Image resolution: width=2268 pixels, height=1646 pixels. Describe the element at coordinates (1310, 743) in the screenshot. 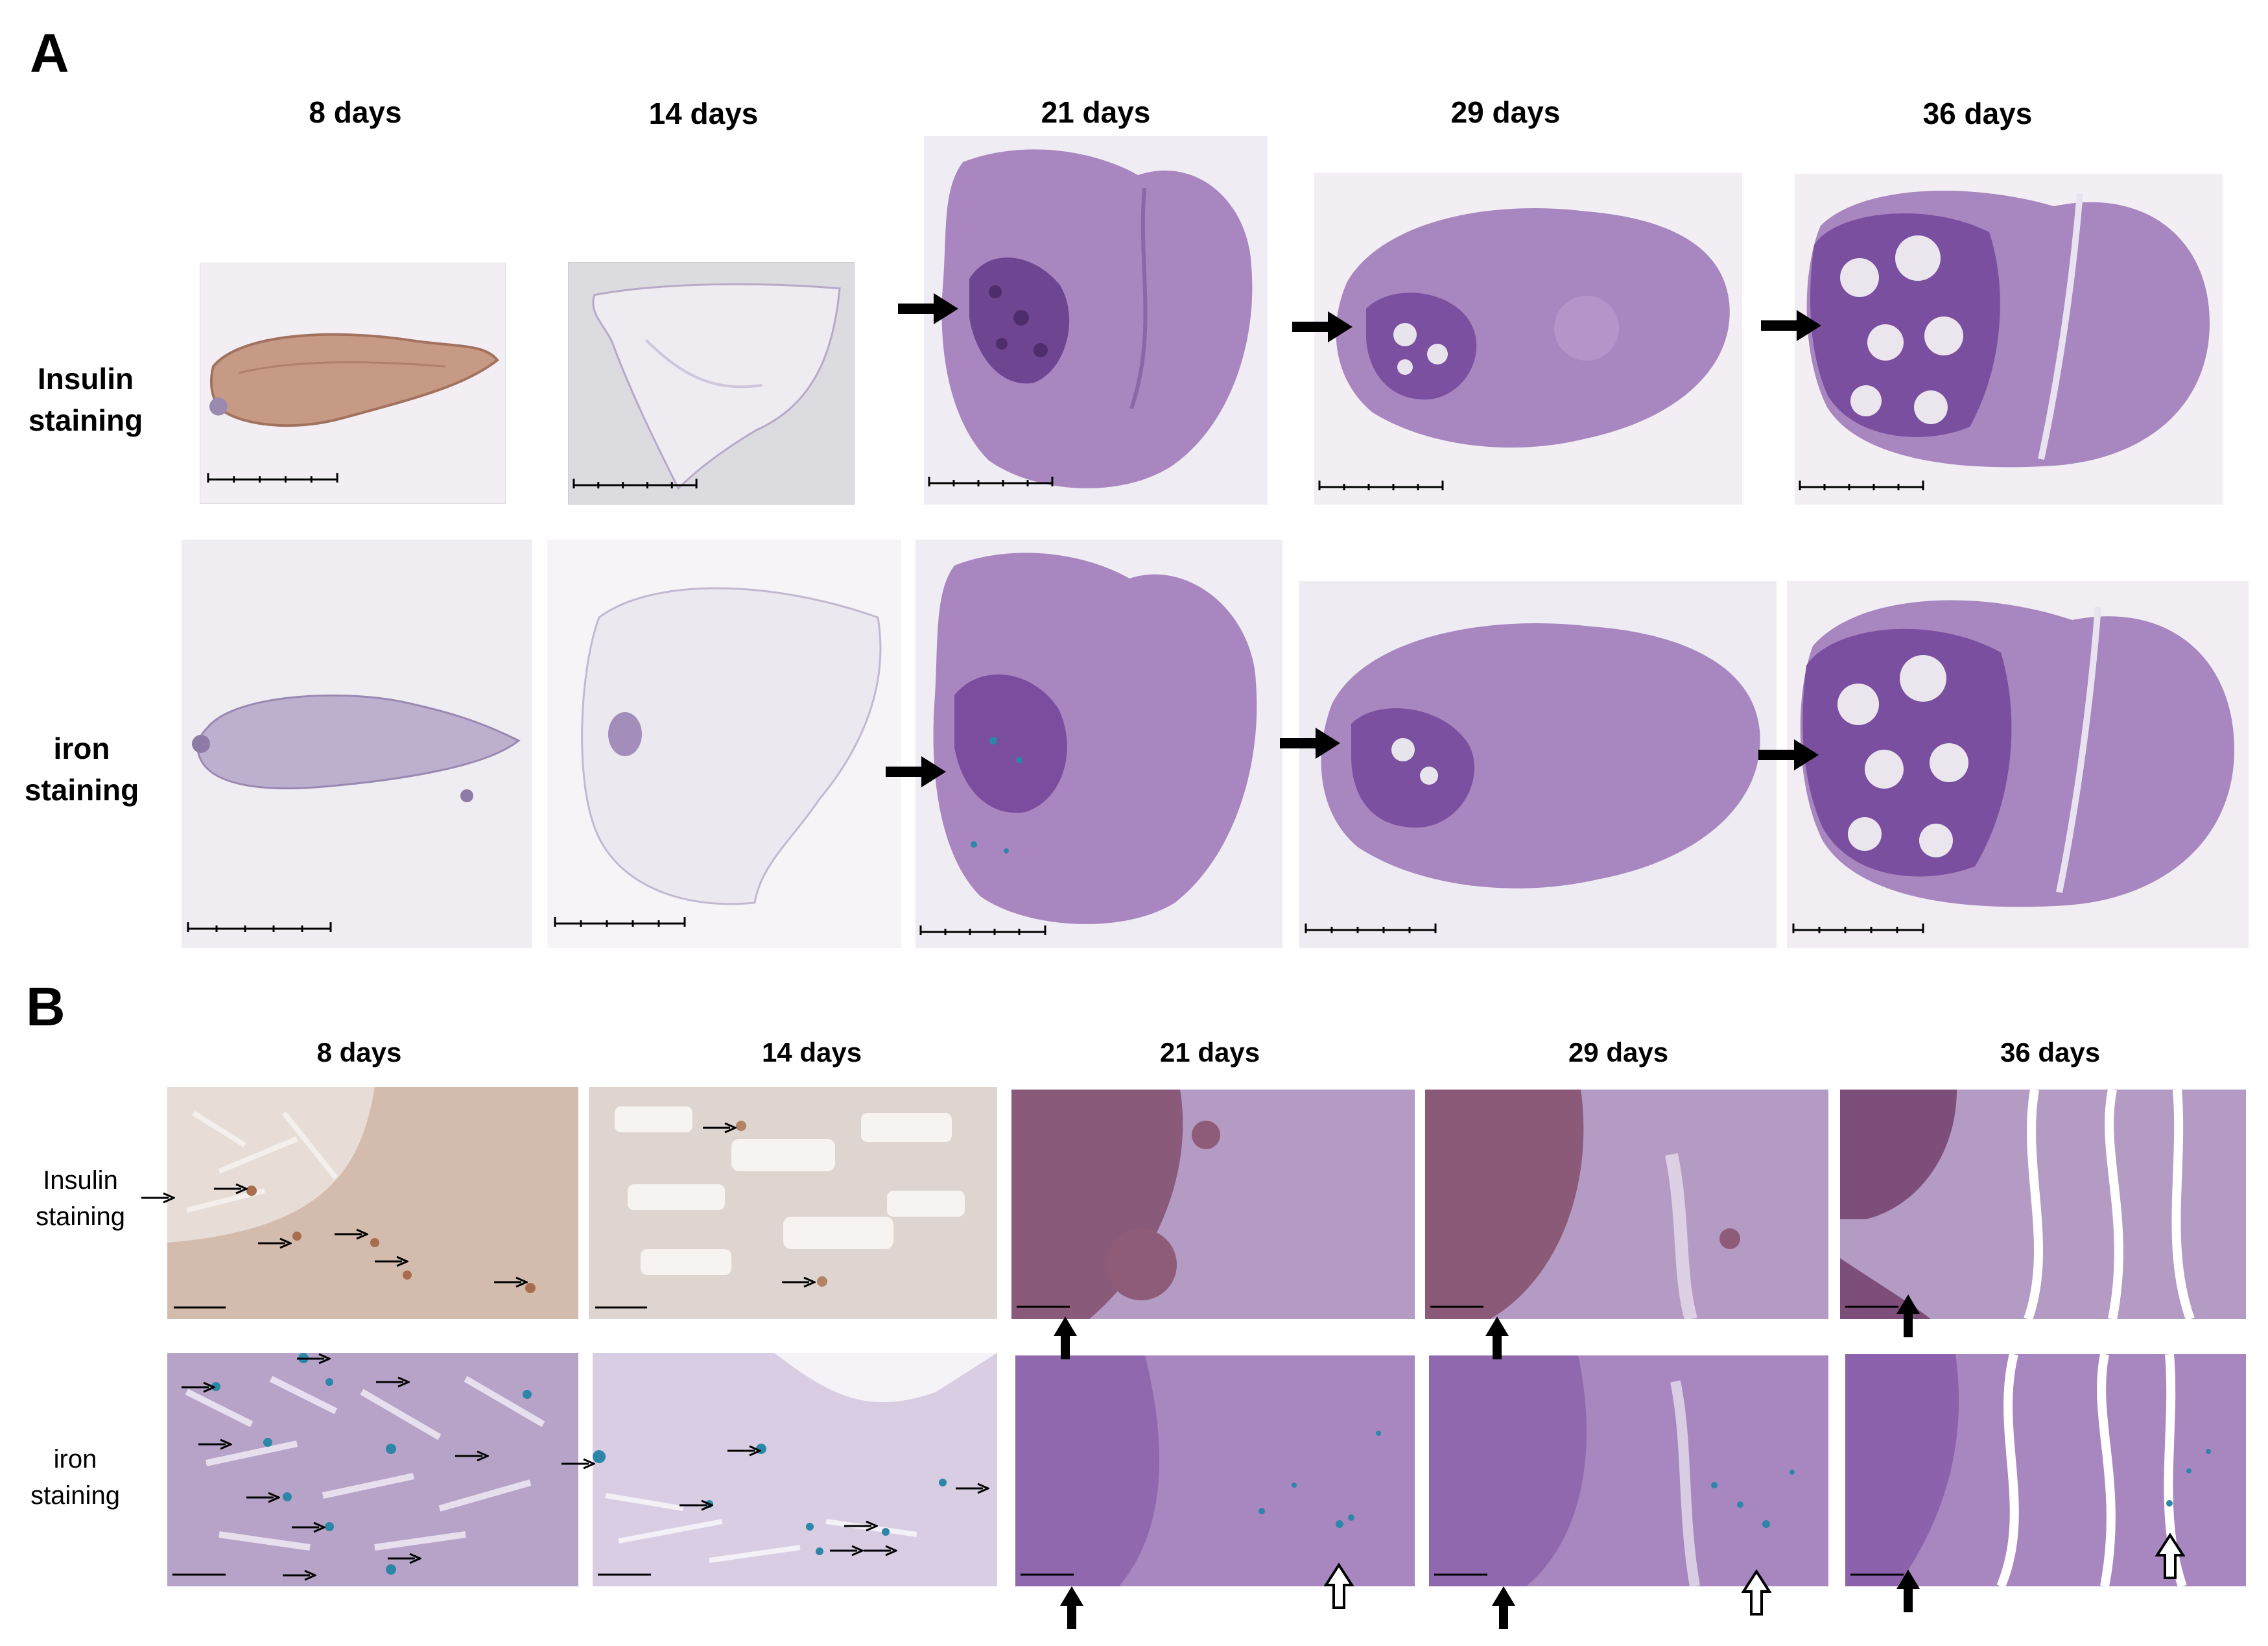

I see `arrow-a-iron-29-days` at that location.